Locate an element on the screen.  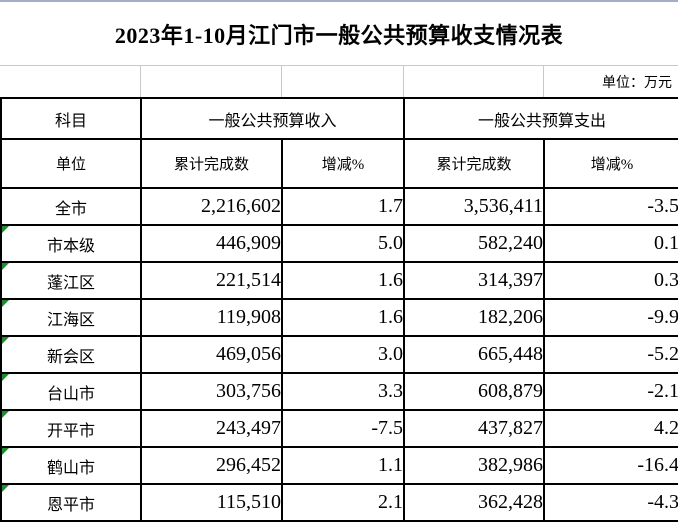
region-name: 恩平市 is located at coordinates (70, 505).